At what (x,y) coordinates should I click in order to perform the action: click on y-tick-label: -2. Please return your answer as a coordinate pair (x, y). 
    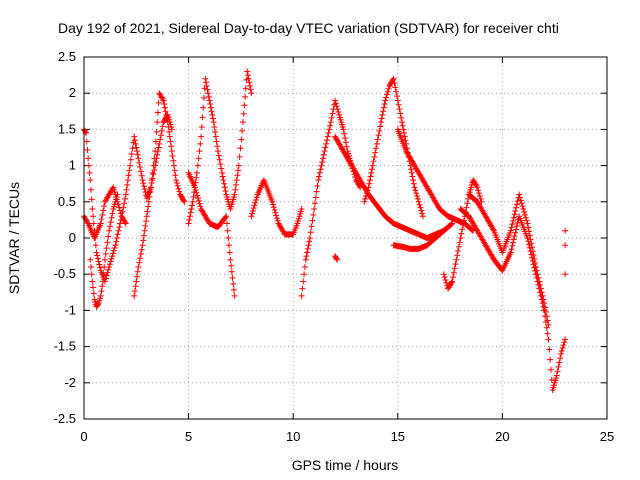
    Looking at the image, I should click on (70, 382).